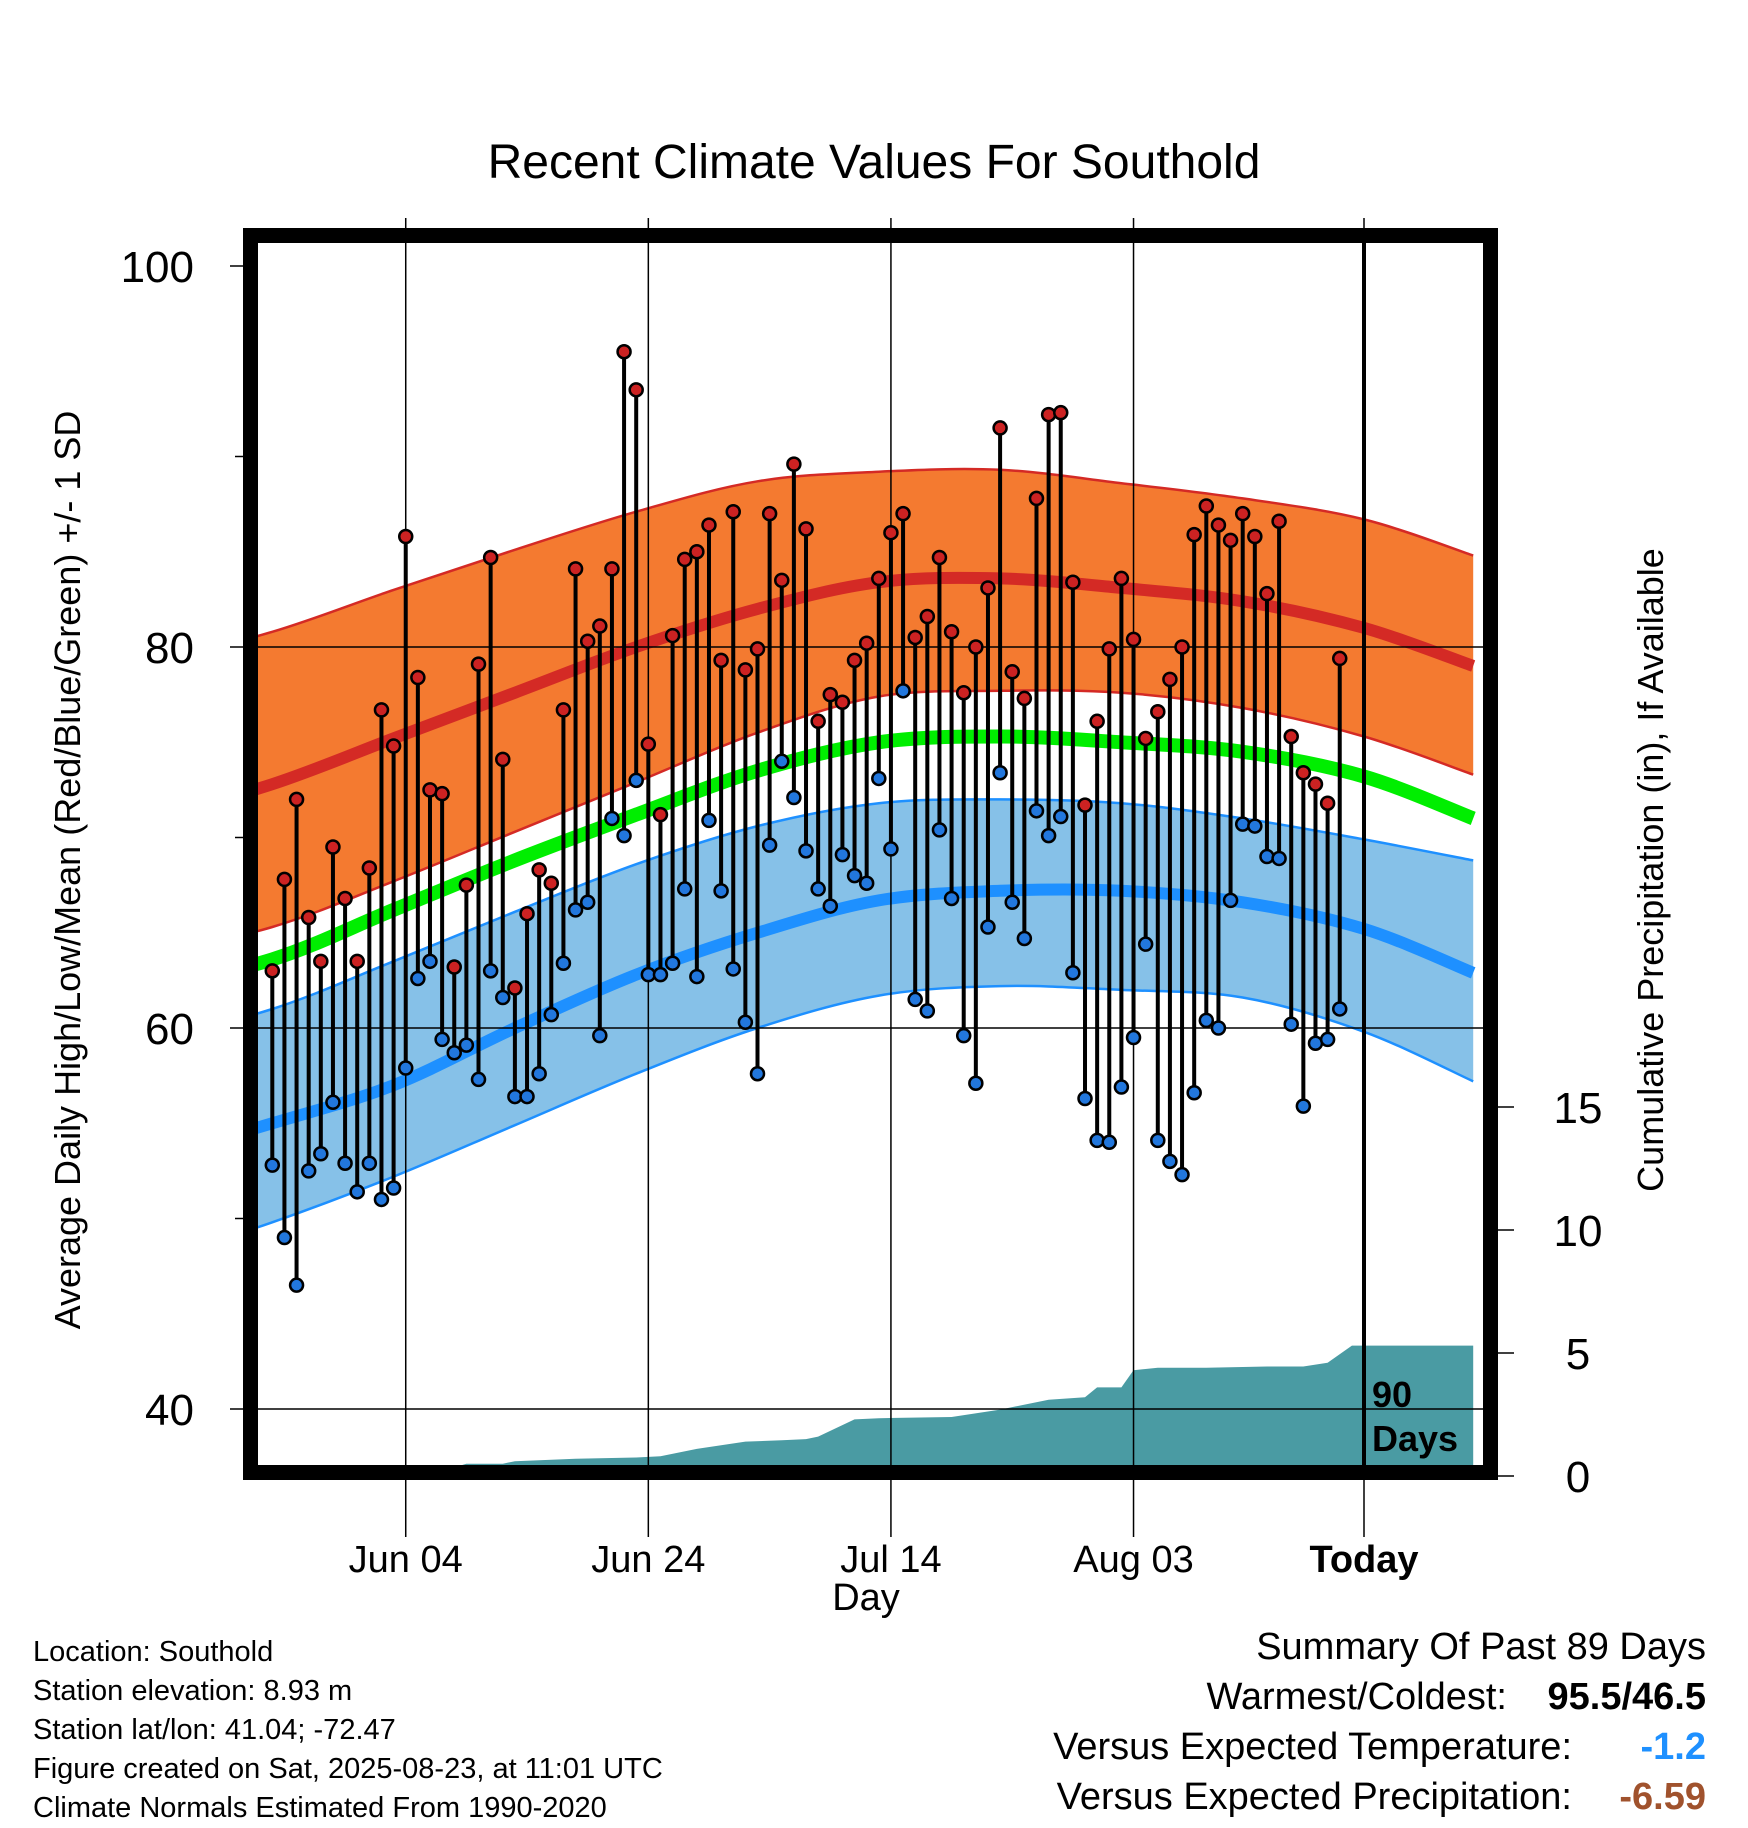 This screenshot has width=1748, height=1828. I want to click on coldest-value: 46.5, so click(1669, 1697).